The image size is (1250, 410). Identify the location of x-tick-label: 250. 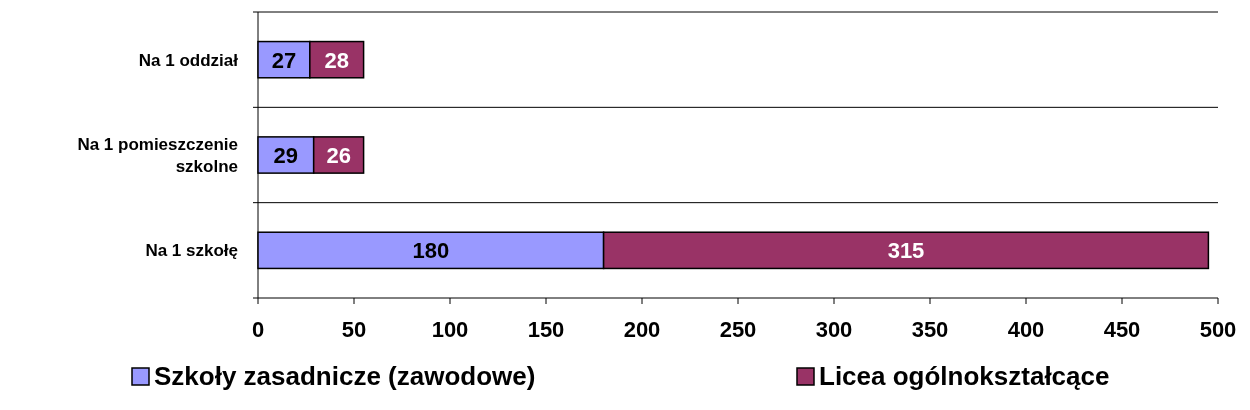
(738, 329).